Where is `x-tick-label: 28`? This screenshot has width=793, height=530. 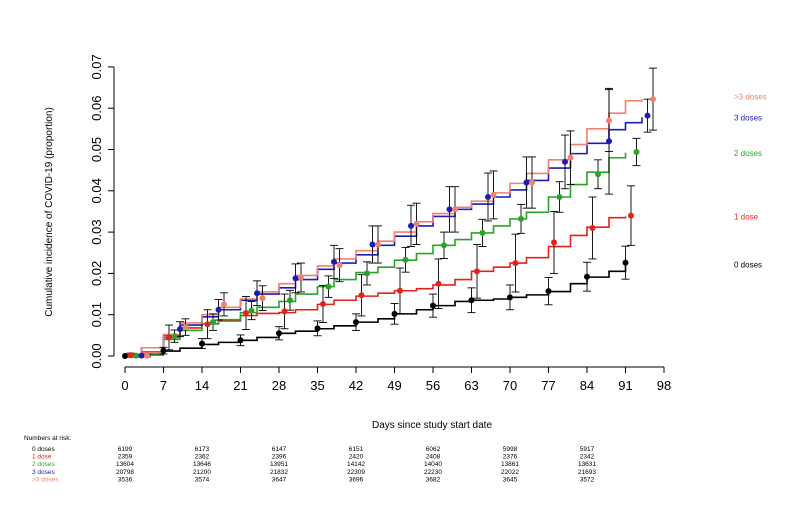 x-tick-label: 28 is located at coordinates (279, 385).